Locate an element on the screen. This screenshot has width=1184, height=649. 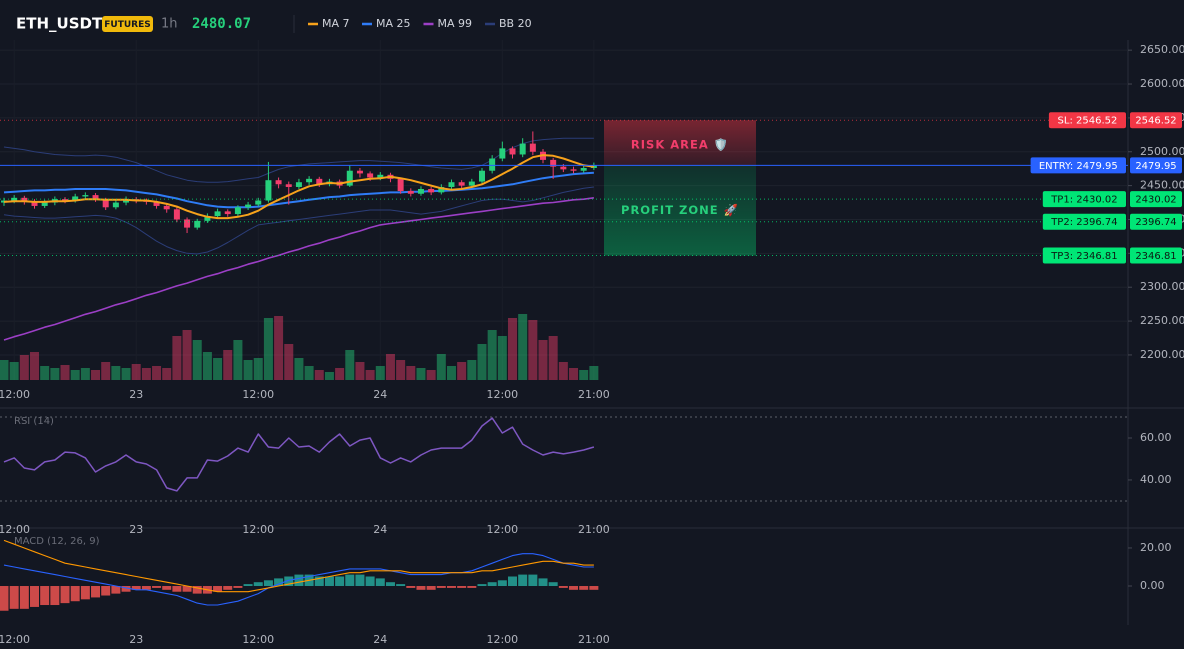
x-tick-label: 23 is located at coordinates (136, 394).